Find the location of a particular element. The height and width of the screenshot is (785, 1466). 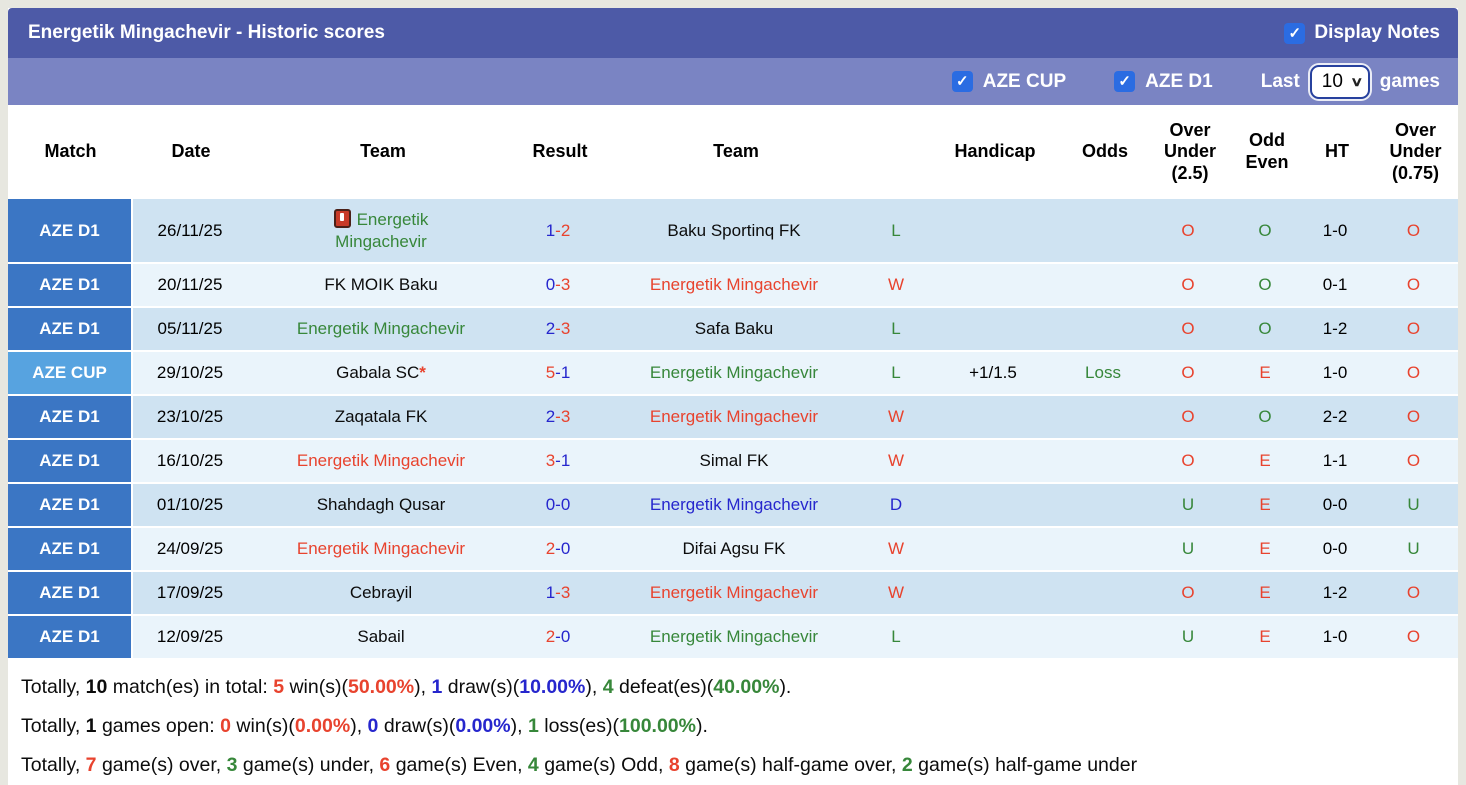

aze-d1-label: AZE D1 is located at coordinates (1179, 81).